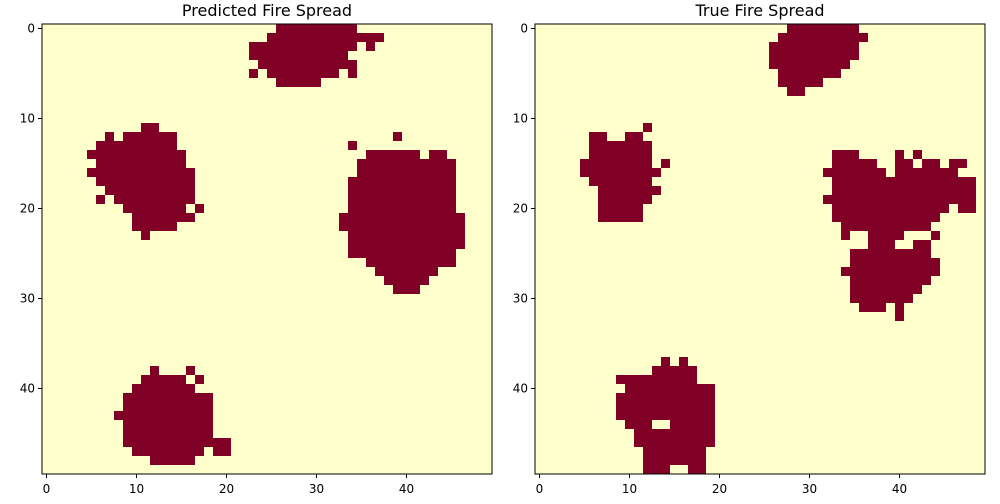  Describe the element at coordinates (226, 489) in the screenshot. I see `x-tick-label: 20` at that location.